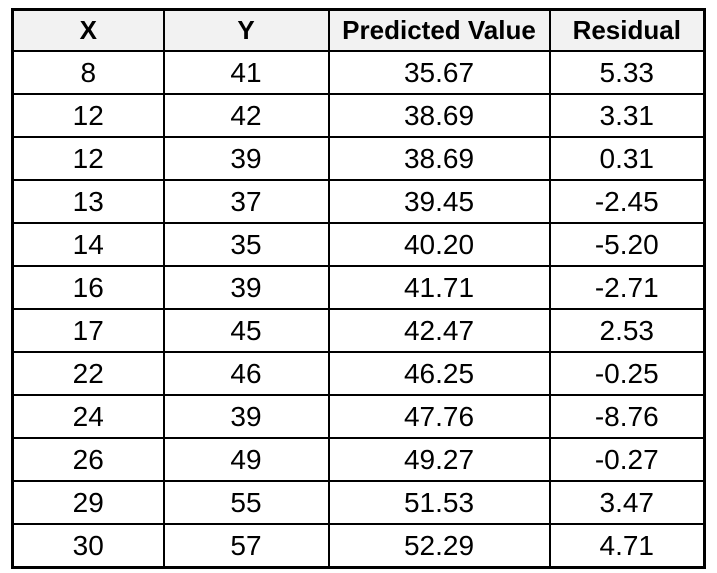  I want to click on table-cell: -0.25, so click(627, 373).